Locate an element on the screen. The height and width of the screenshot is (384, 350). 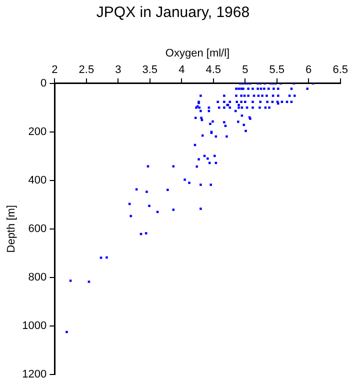
x-tick-label: 6 is located at coordinates (309, 70).